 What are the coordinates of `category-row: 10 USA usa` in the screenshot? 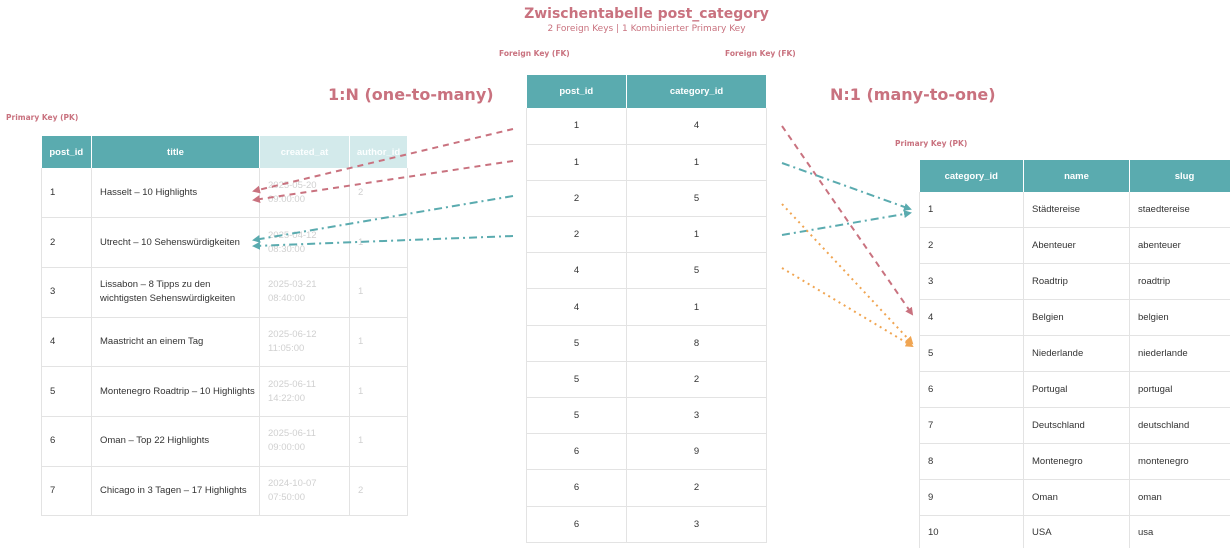 It's located at (1074, 531).